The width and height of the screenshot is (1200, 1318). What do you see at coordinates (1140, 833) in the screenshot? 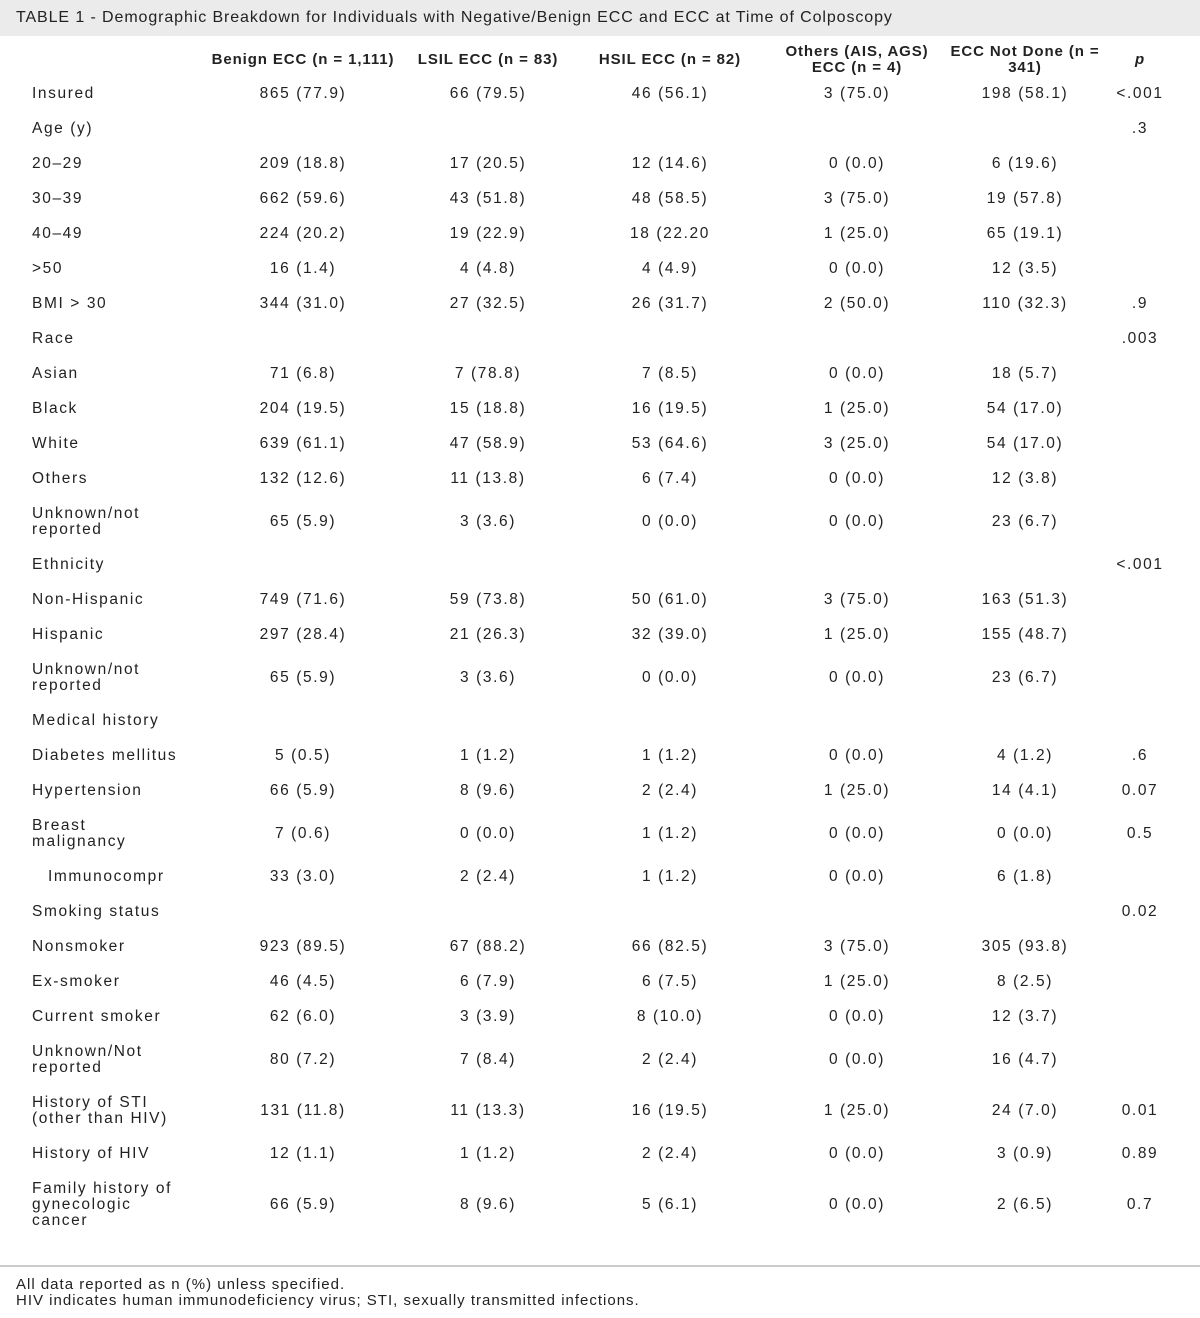
I see `p-value: 0.5` at bounding box center [1140, 833].